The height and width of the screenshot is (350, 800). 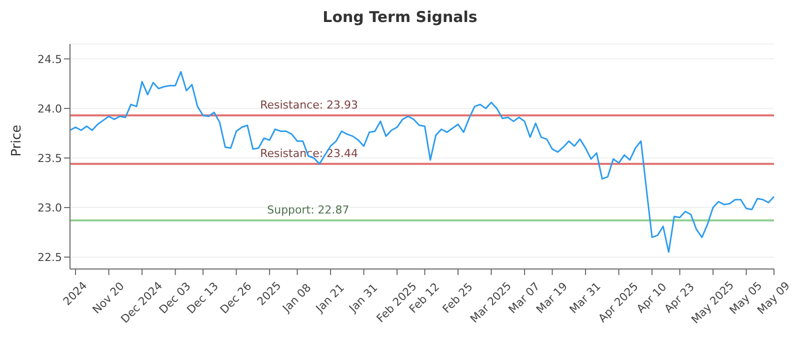 What do you see at coordinates (236, 298) in the screenshot?
I see `x-tick-label: Dec 26` at bounding box center [236, 298].